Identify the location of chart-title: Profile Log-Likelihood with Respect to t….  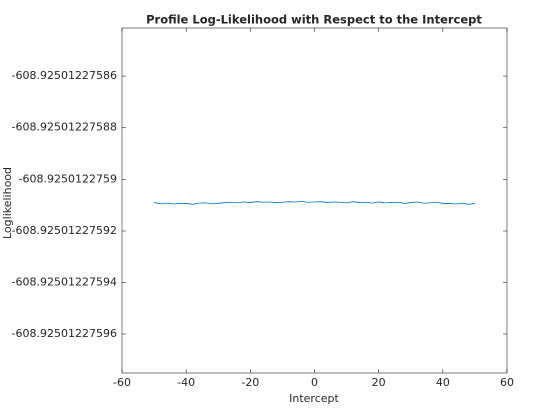
(314, 20).